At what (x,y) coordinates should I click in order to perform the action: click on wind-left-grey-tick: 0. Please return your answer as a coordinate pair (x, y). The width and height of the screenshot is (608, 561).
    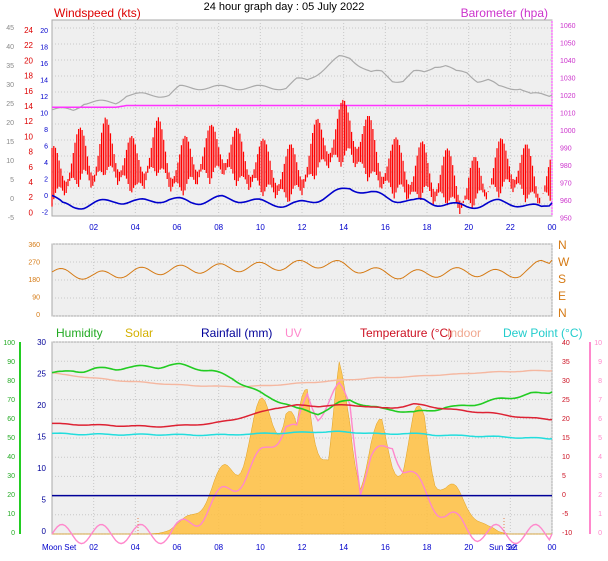
    Looking at the image, I should click on (12, 199).